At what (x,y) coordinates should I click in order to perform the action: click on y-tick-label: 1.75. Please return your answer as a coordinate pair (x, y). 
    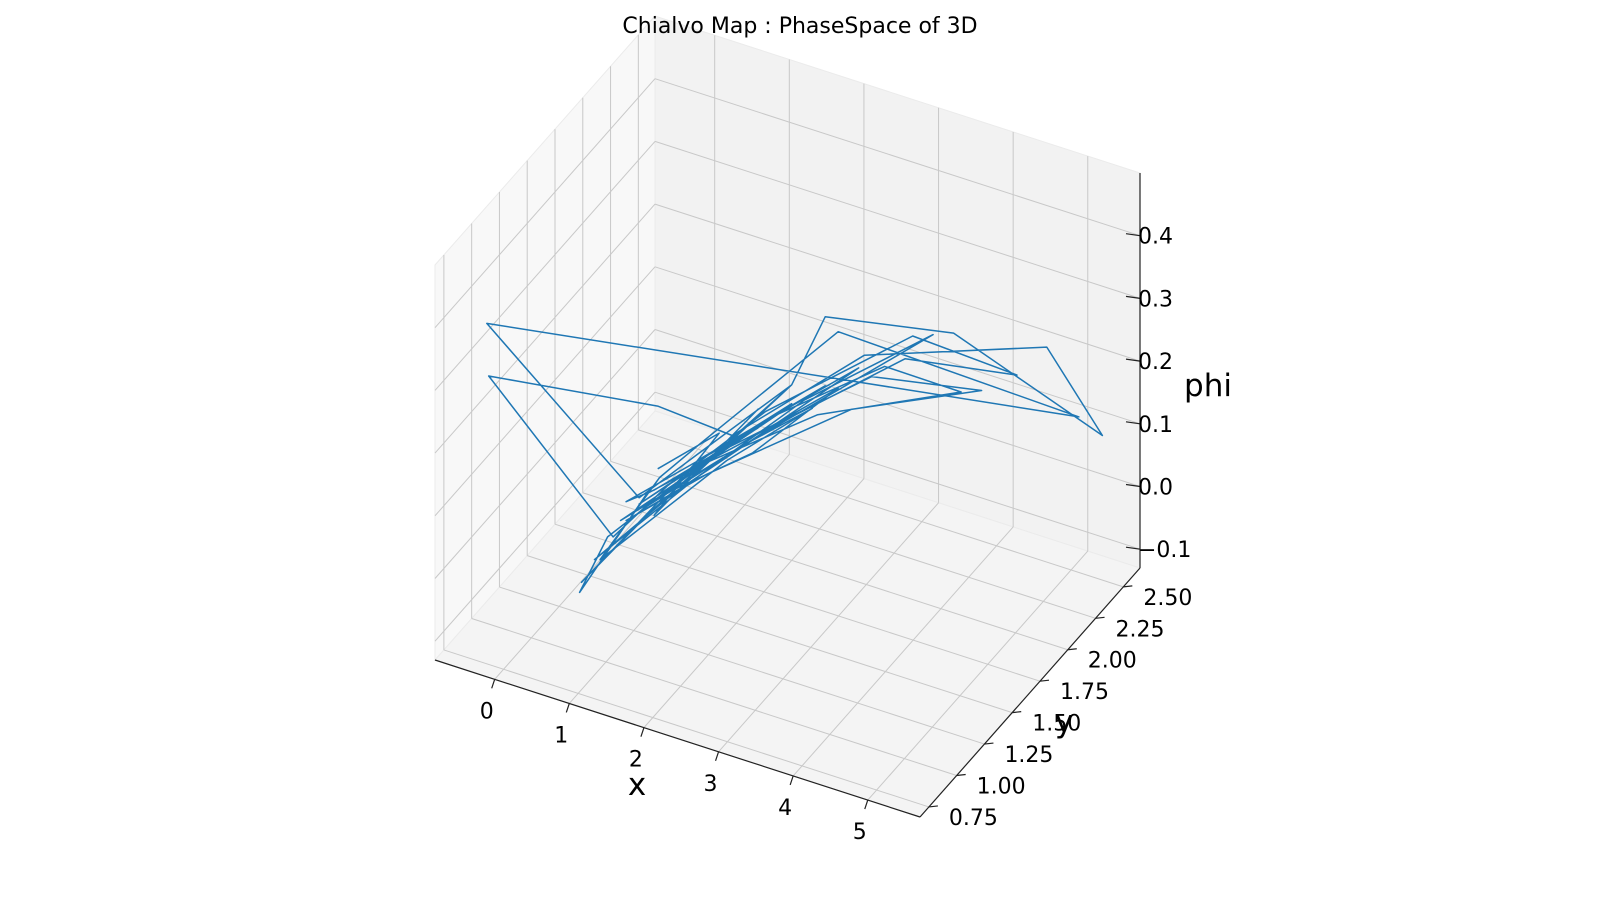
    Looking at the image, I should click on (1084, 692).